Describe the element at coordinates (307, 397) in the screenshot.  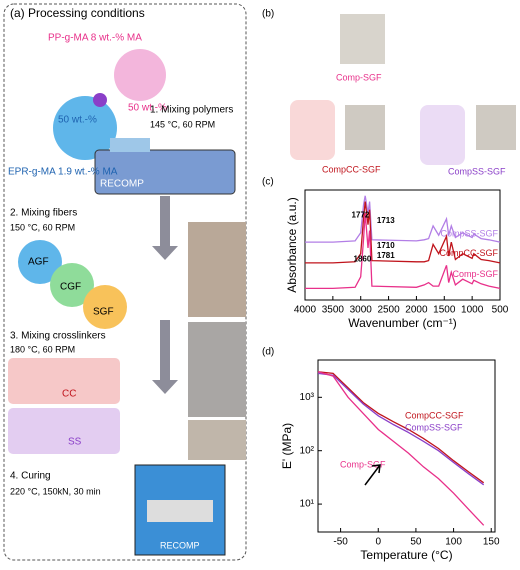
I see `y-tick-label: 10³` at that location.